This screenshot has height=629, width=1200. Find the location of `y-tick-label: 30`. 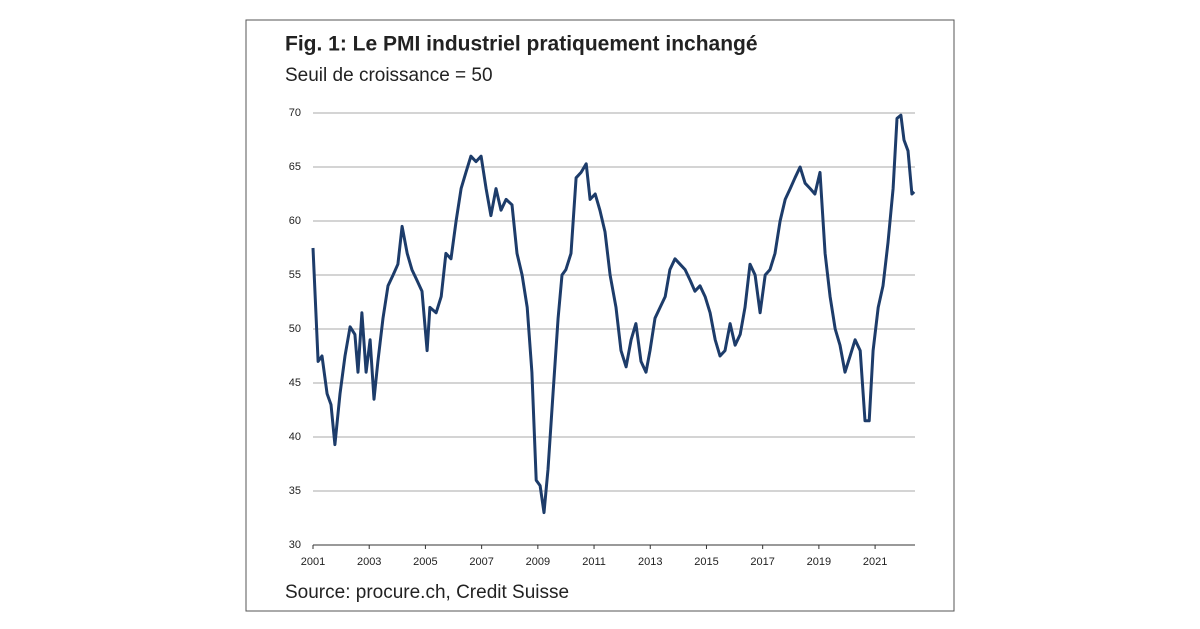

y-tick-label: 30 is located at coordinates (295, 545).